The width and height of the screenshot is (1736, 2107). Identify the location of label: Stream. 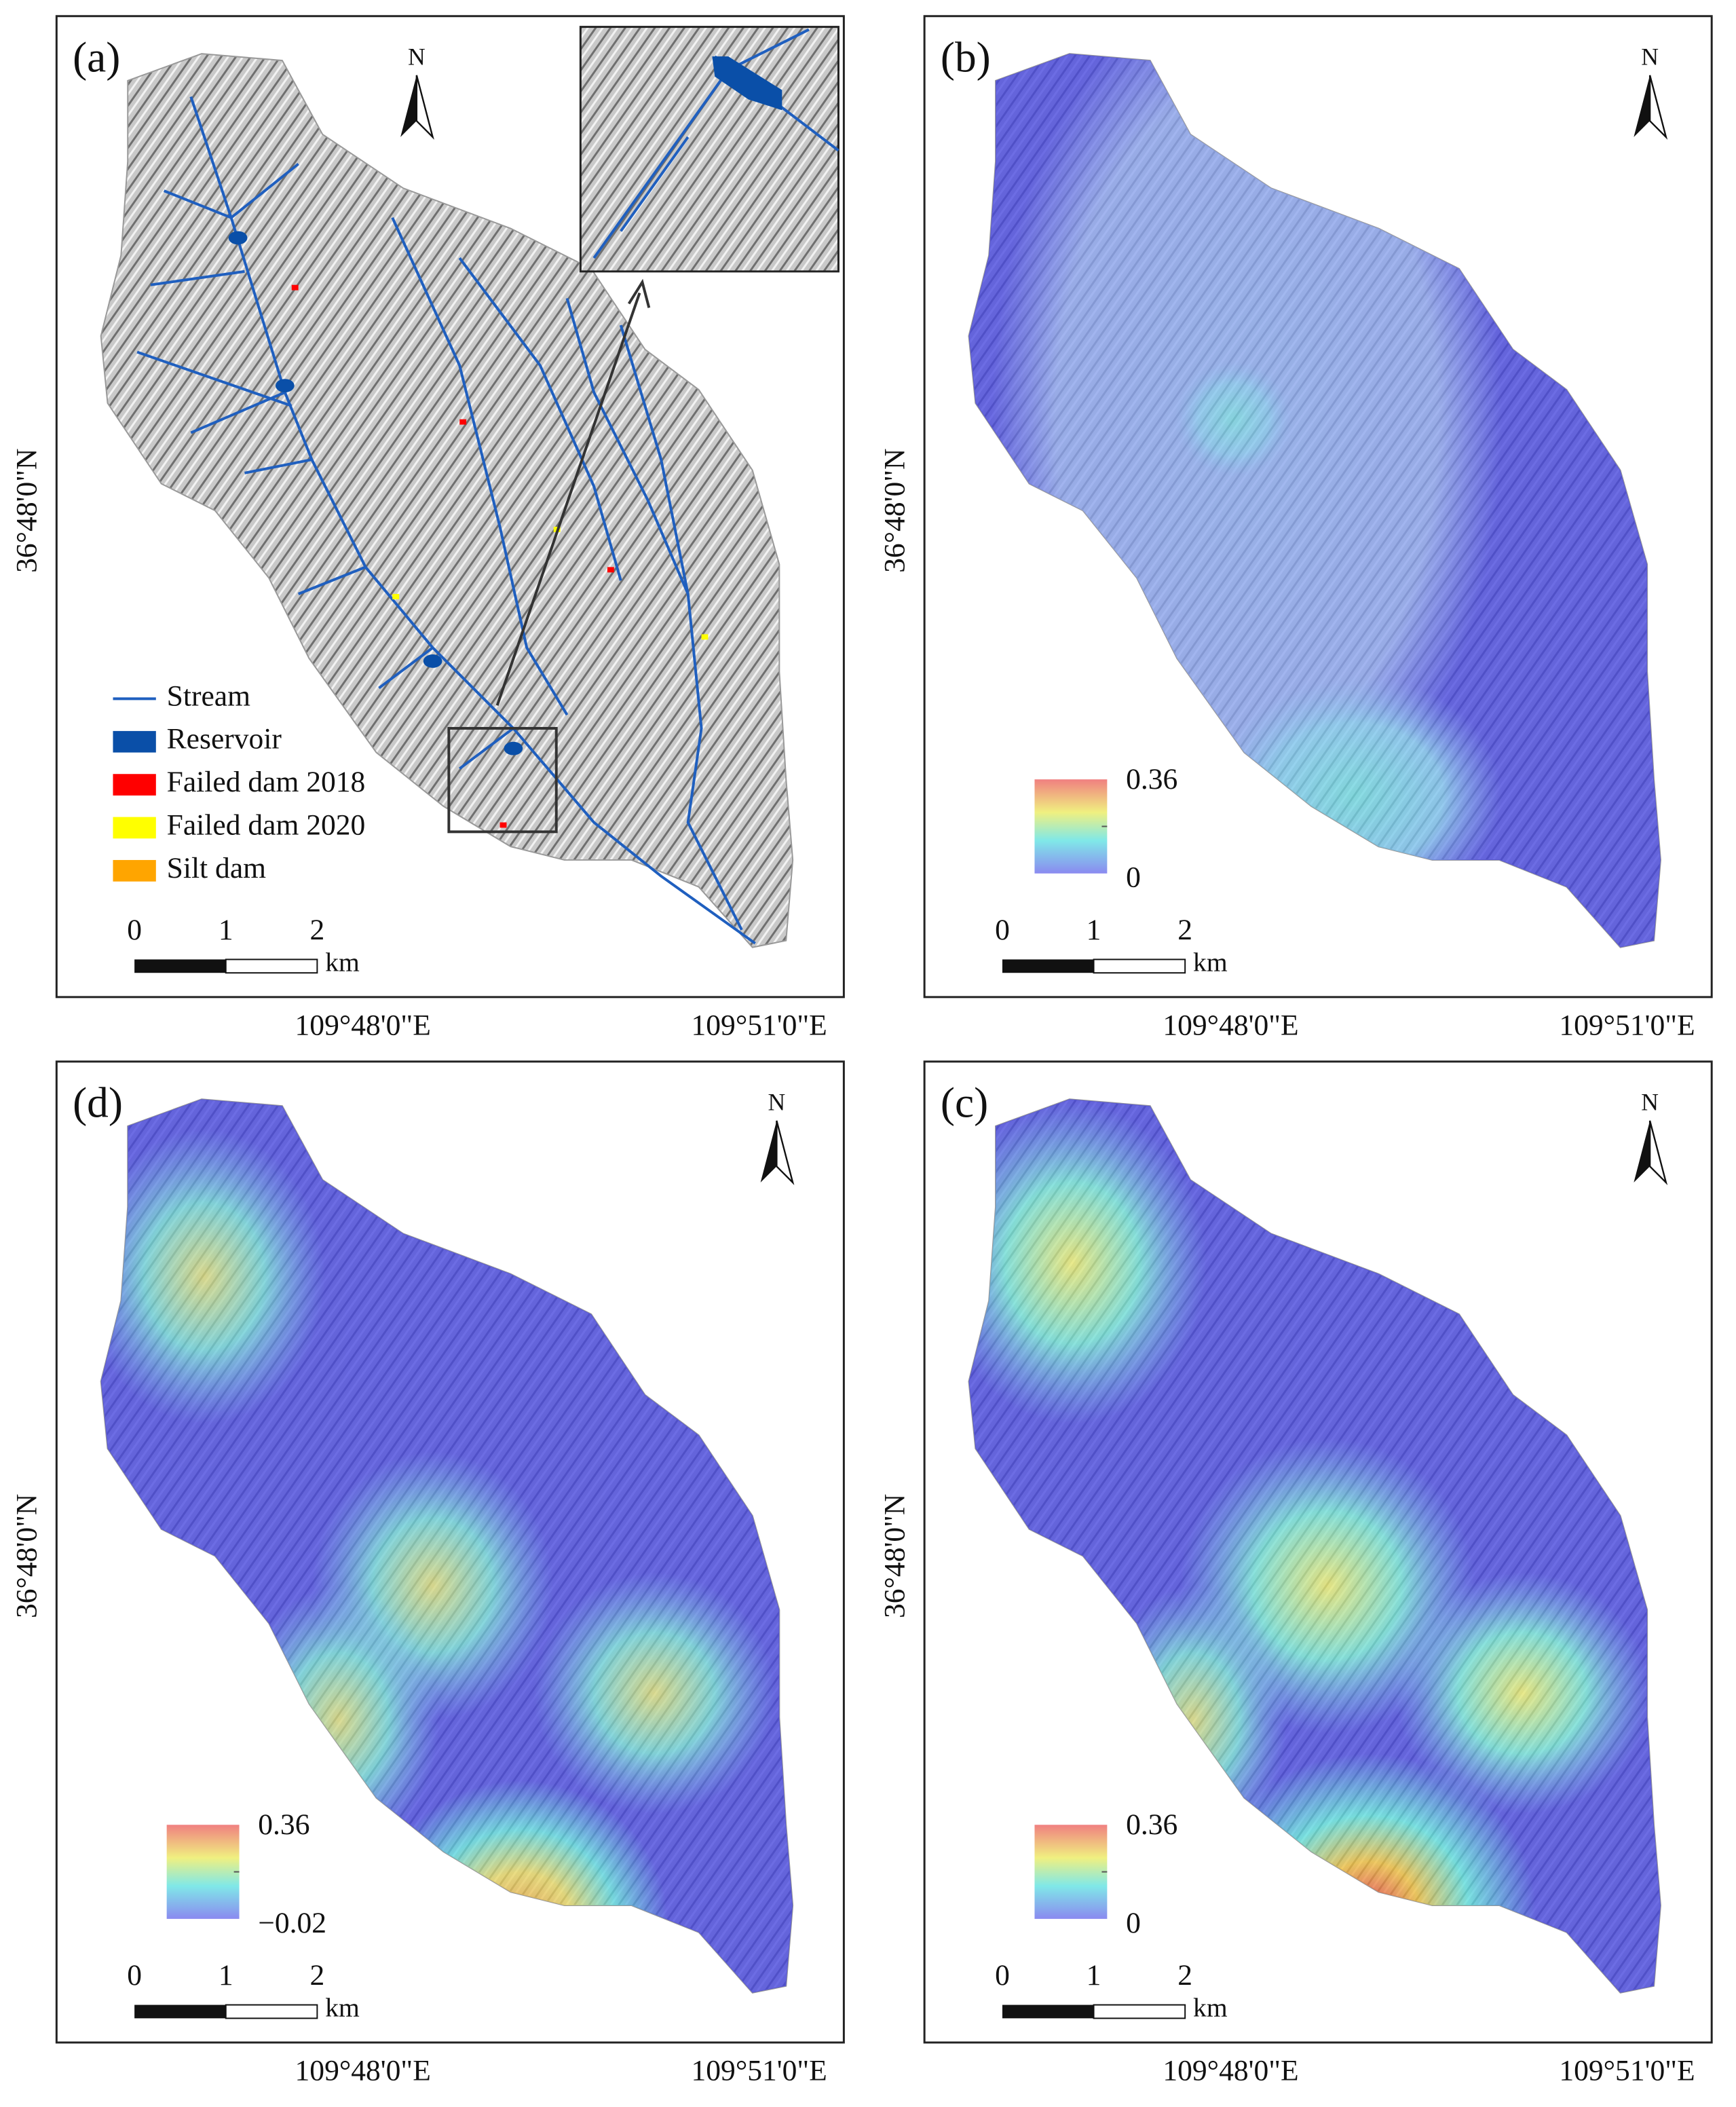
(208, 696).